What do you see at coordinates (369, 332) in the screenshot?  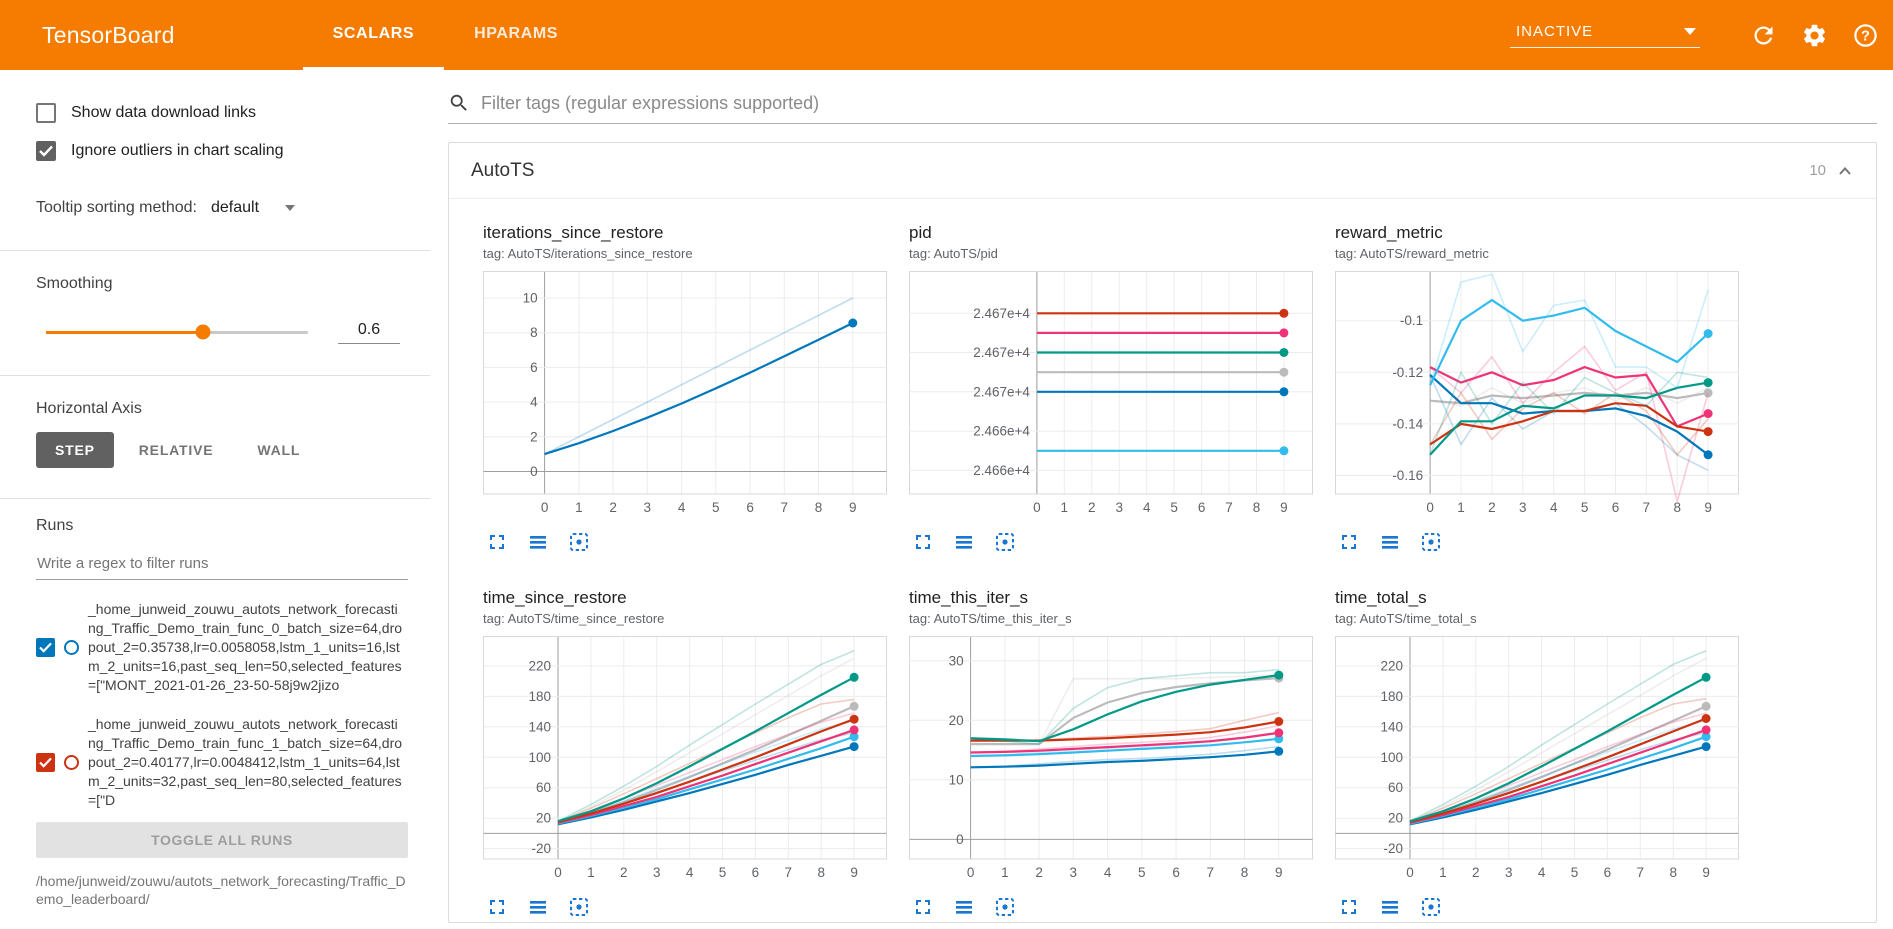 I see `smoothing-value-input: 0.6` at bounding box center [369, 332].